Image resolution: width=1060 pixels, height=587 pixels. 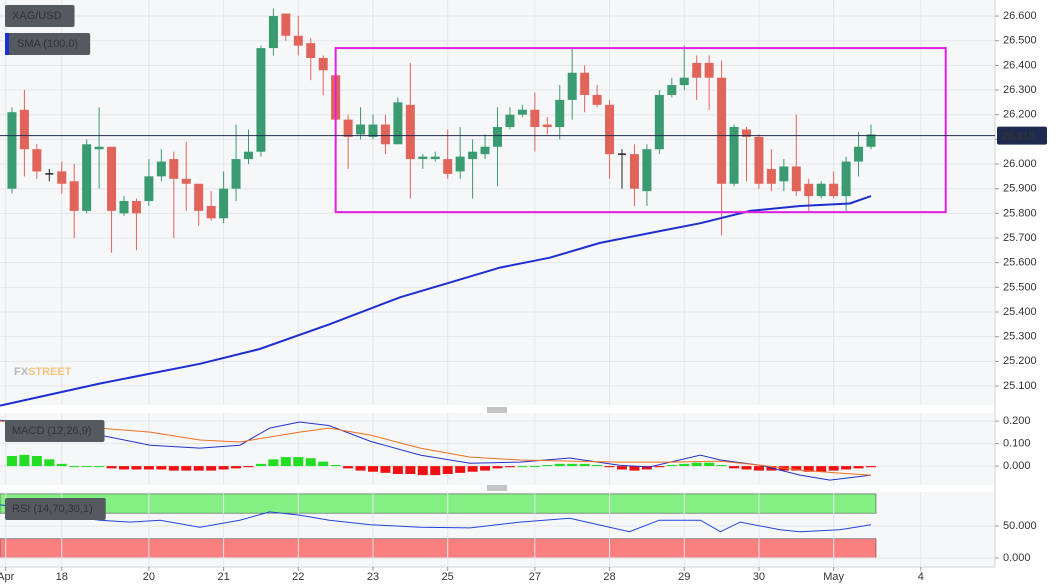 What do you see at coordinates (1020, 189) in the screenshot?
I see `y-tick-label: 25.900` at bounding box center [1020, 189].